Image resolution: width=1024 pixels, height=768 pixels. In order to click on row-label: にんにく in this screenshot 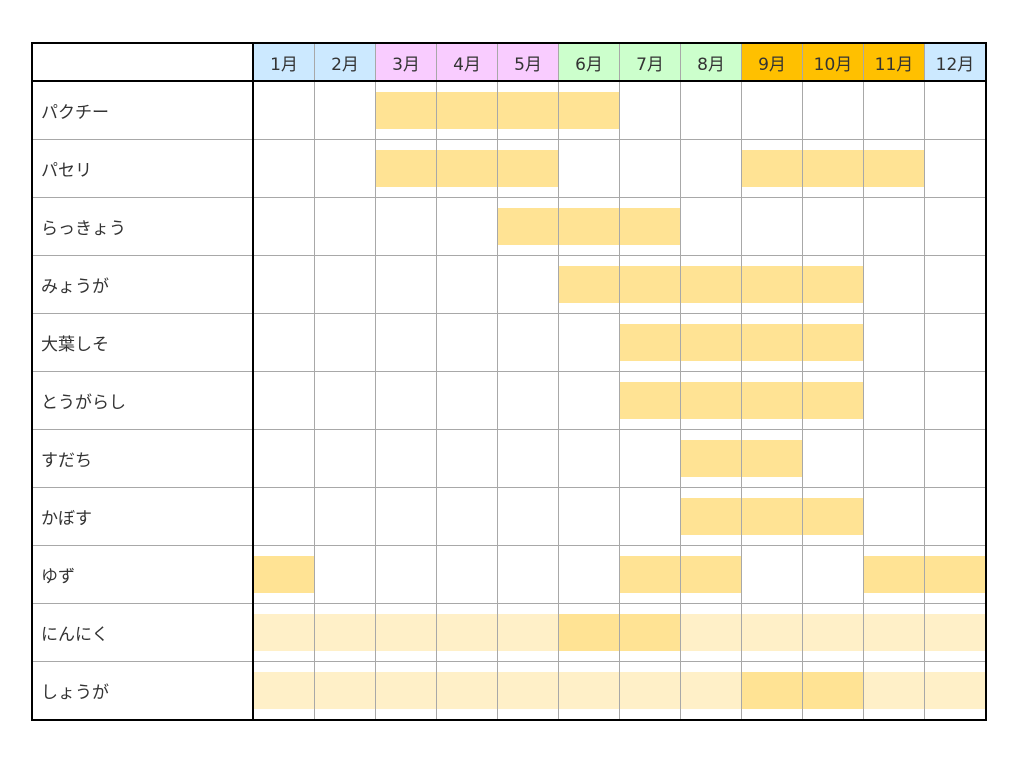, I will do `click(143, 632)`.